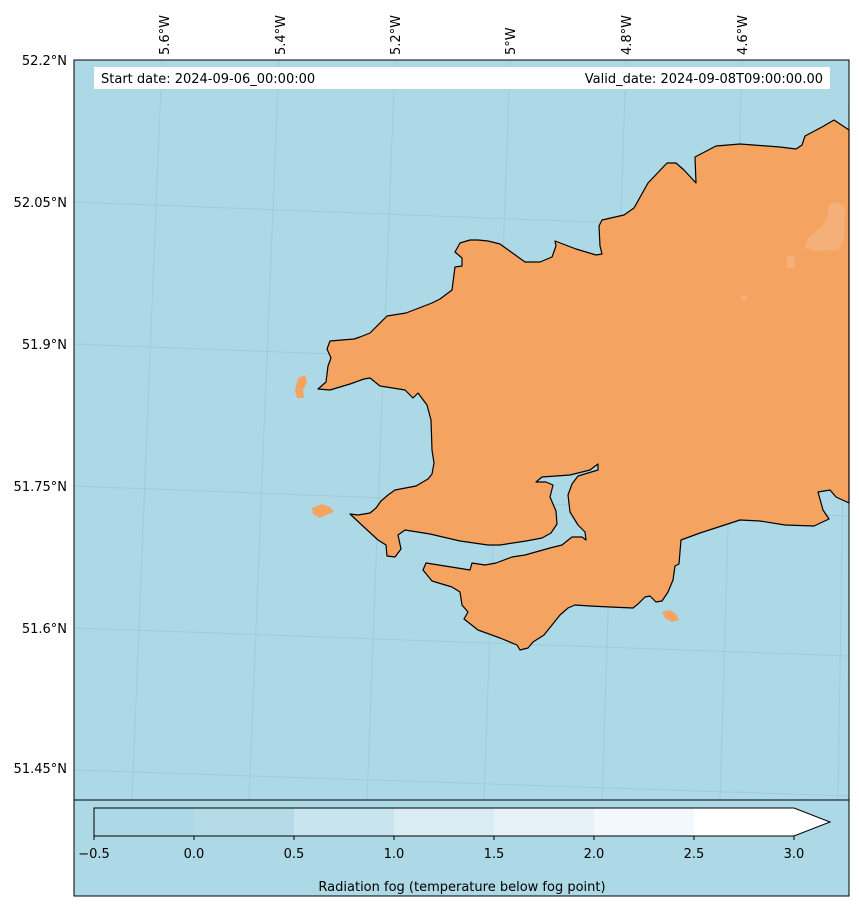  What do you see at coordinates (44, 61) in the screenshot?
I see `lat-label: 52.2°N` at bounding box center [44, 61].